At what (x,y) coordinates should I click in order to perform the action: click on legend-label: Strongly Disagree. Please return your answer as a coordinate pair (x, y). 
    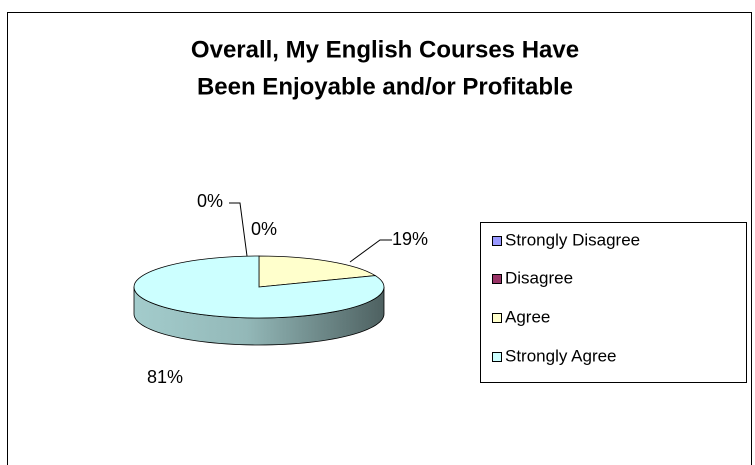
    Looking at the image, I should click on (572, 239).